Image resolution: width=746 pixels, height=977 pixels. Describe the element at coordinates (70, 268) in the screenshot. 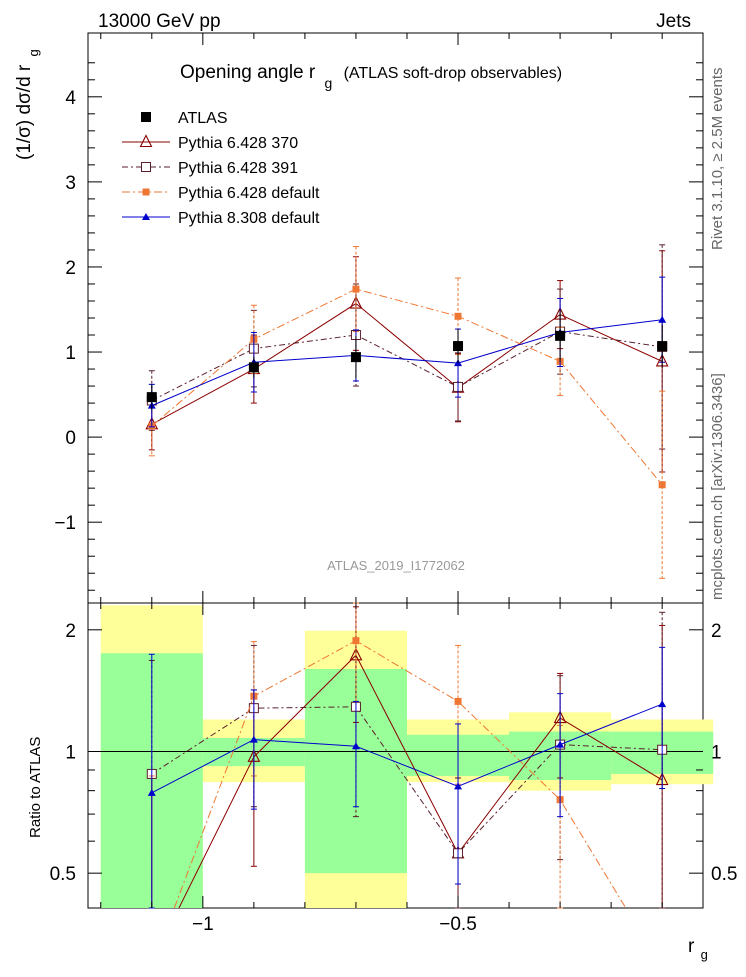

I see `y-tick-label-main: 2` at that location.